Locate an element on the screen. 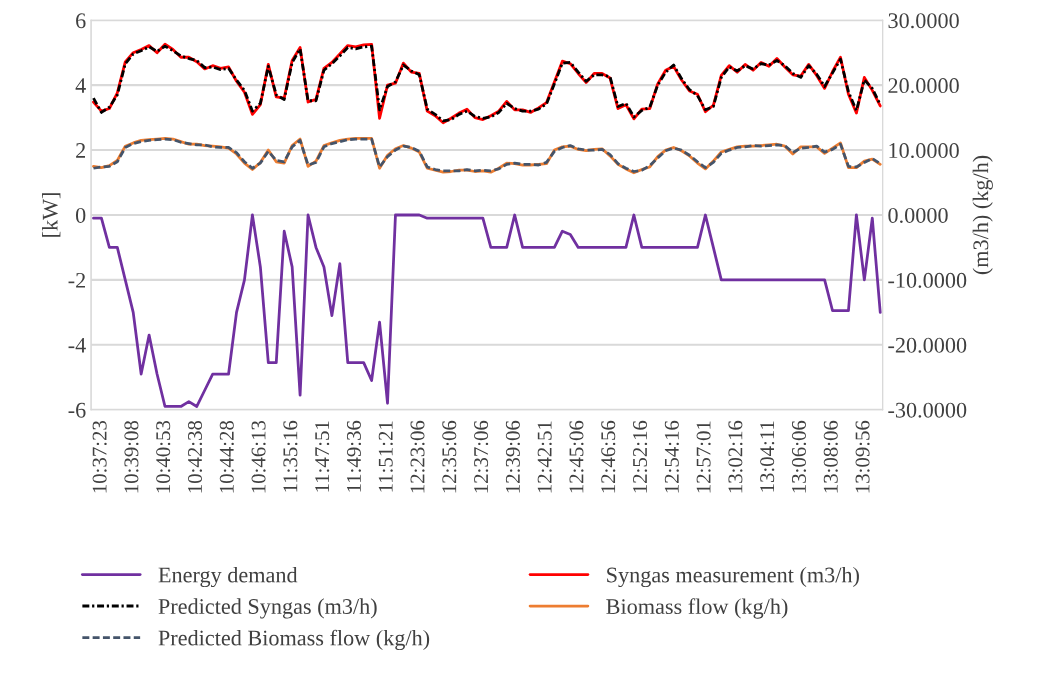 Image resolution: width=1047 pixels, height=675 pixels. x-tick-label: 12:37:06 is located at coordinates (481, 456).